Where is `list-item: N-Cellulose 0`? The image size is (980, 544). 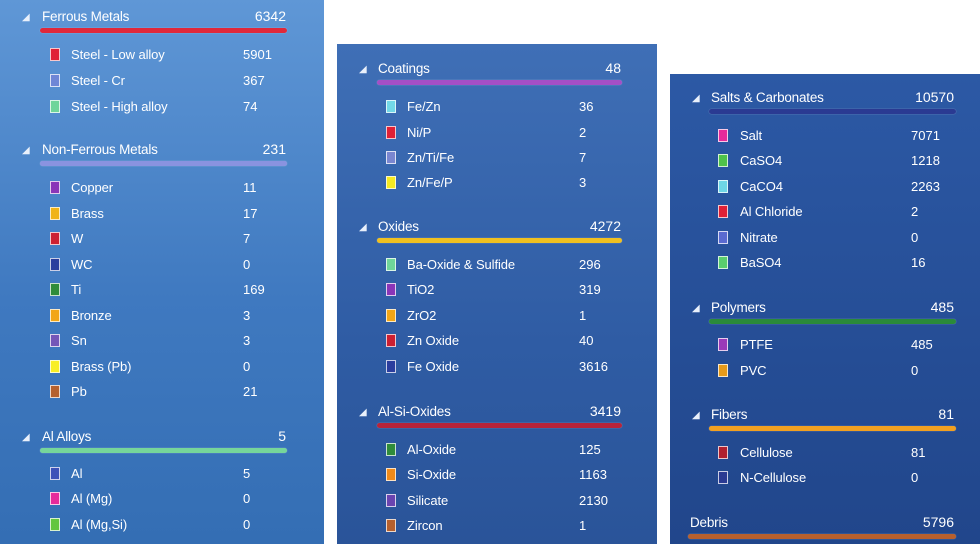
list-item: N-Cellulose 0 is located at coordinates (825, 479).